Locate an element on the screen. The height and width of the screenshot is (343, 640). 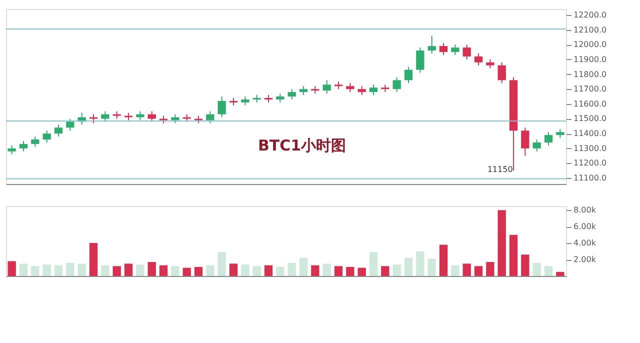
annotation: 11150 is located at coordinates (500, 169).